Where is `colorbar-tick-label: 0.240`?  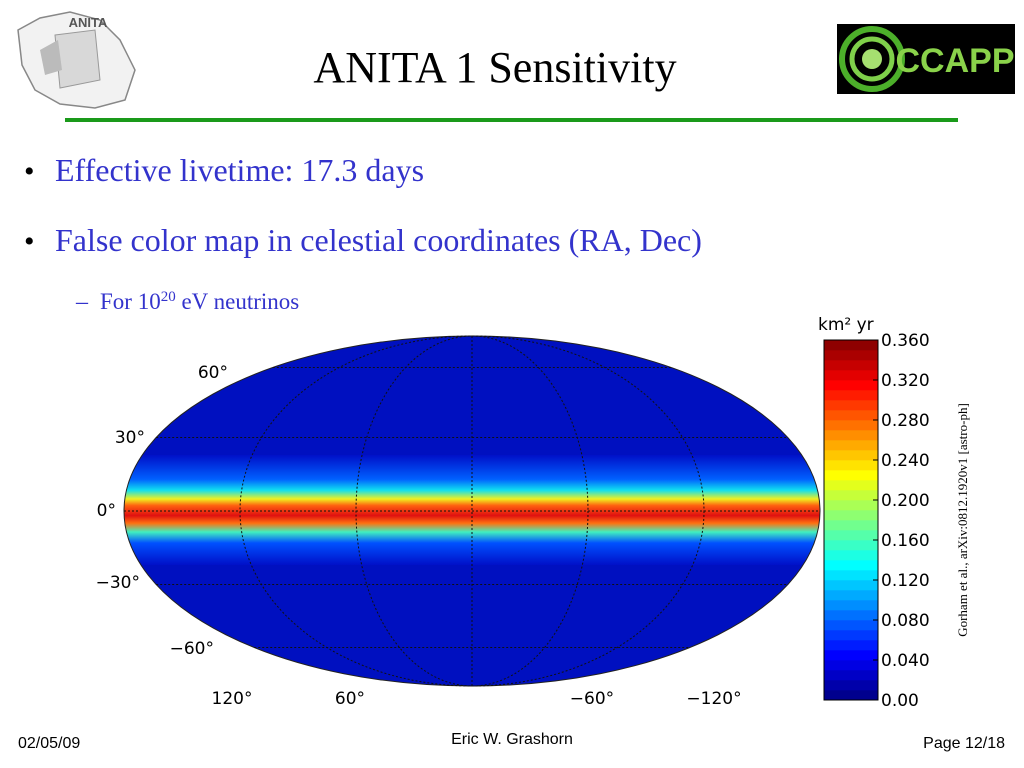 colorbar-tick-label: 0.240 is located at coordinates (905, 461).